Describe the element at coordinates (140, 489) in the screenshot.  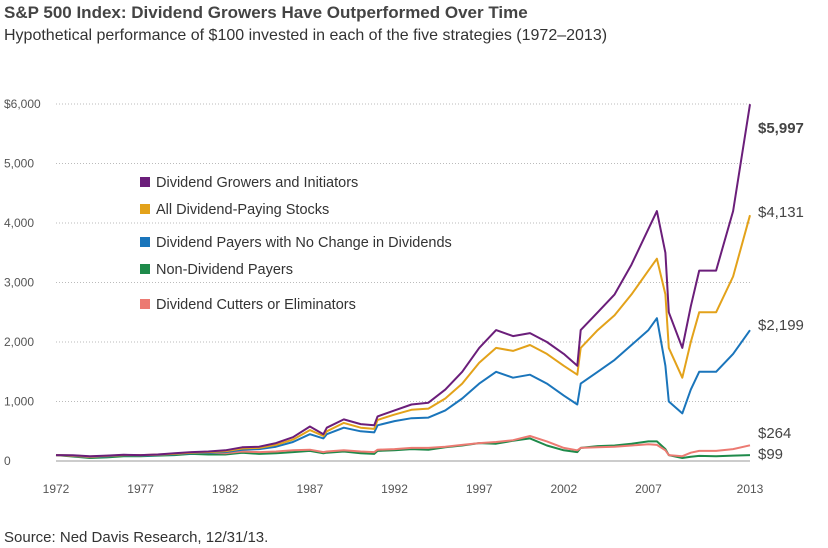
I see `x-tick-label: 1977` at that location.